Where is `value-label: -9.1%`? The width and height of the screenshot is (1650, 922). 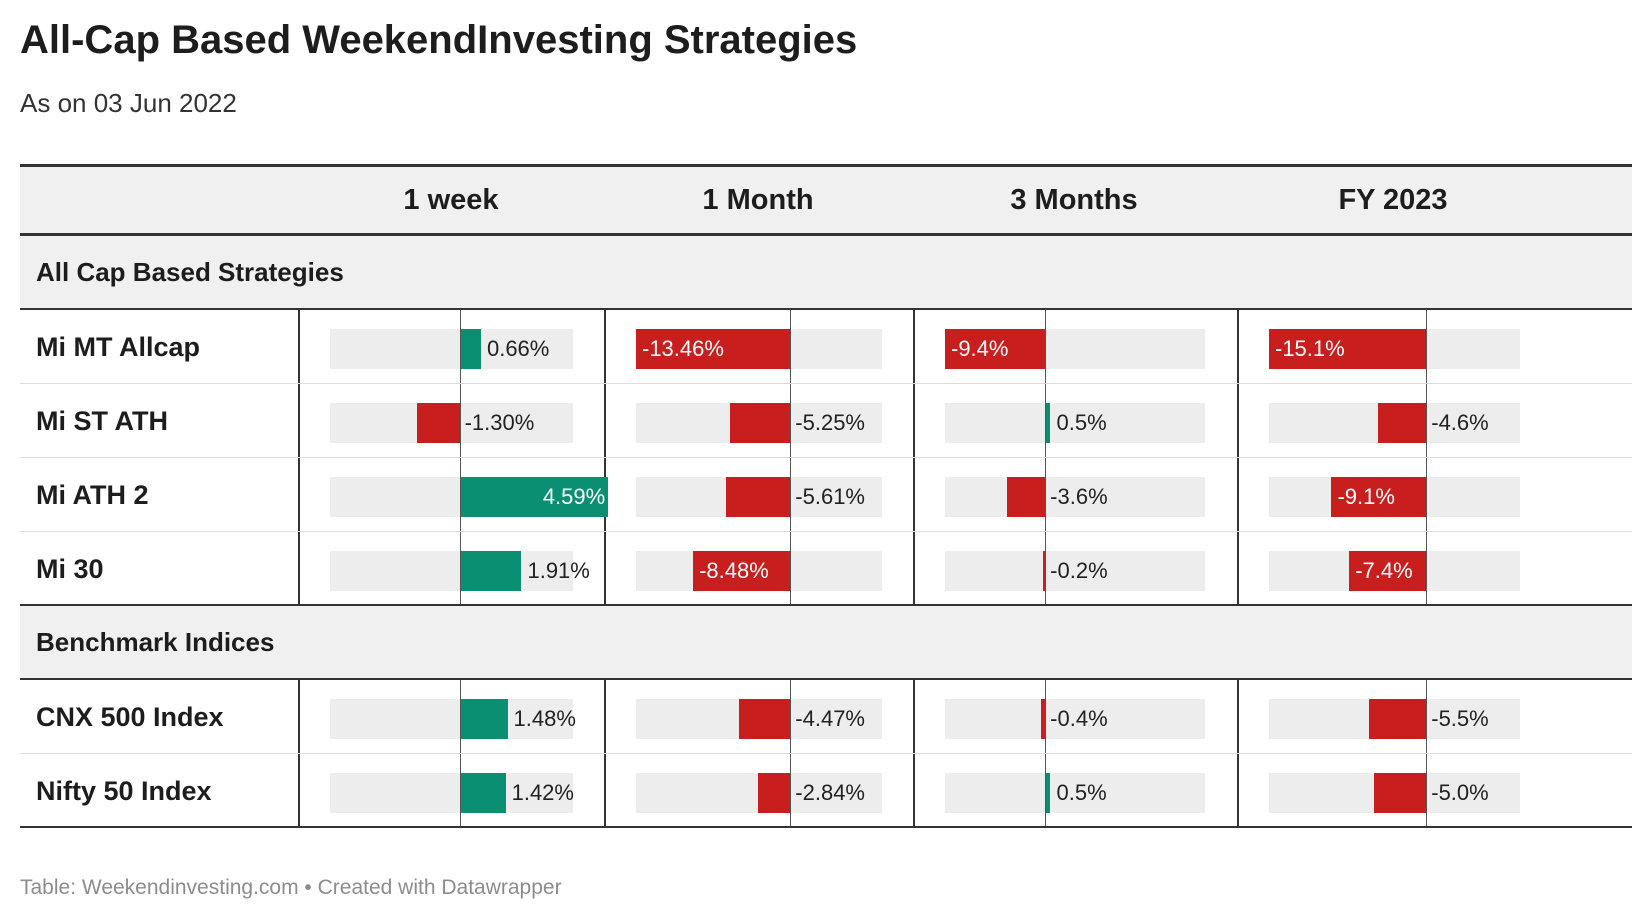
value-label: -9.1% is located at coordinates (1366, 496).